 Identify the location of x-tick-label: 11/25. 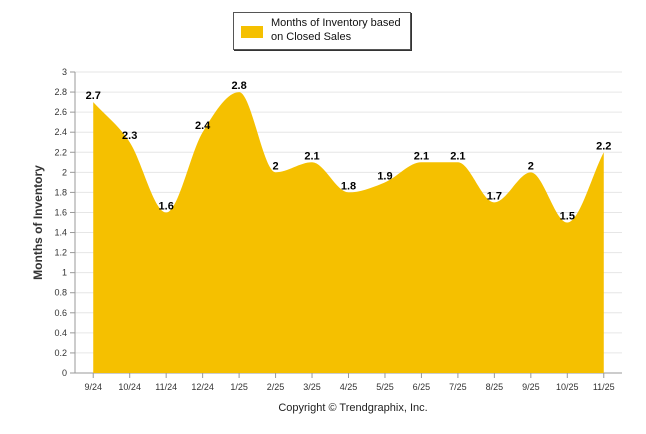
(604, 387).